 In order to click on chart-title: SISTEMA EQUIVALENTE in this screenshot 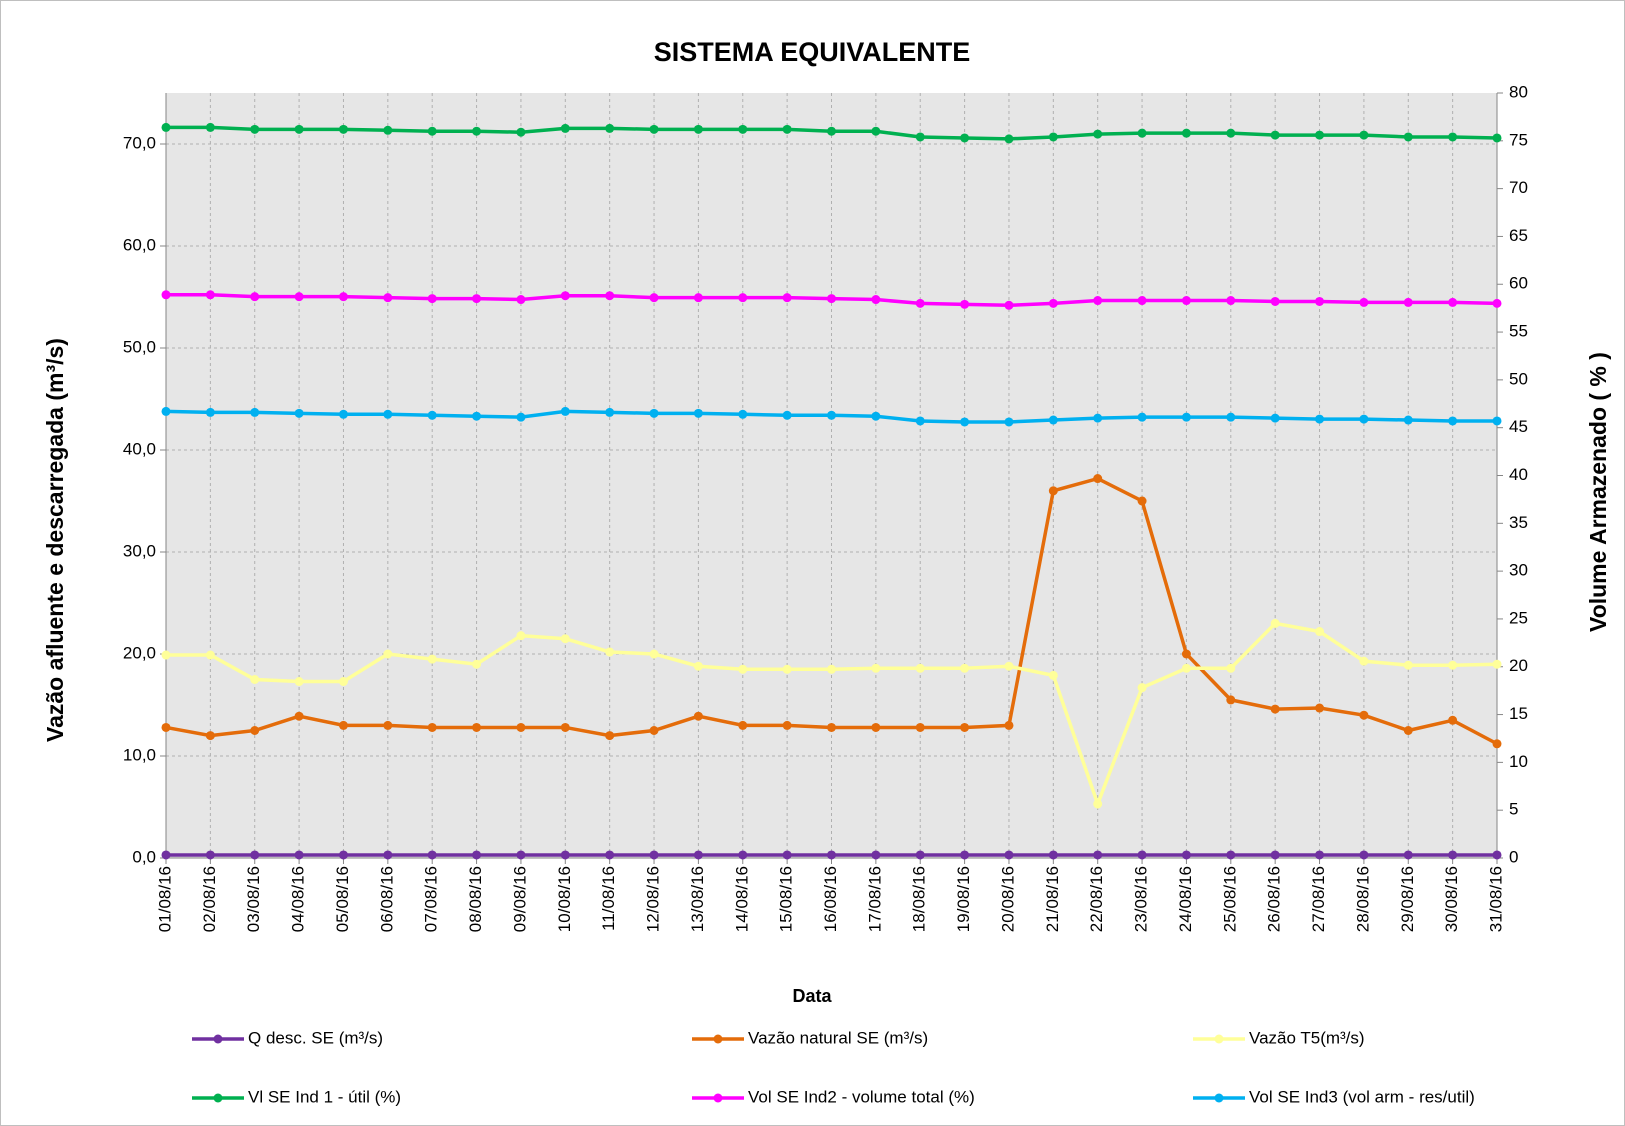, I will do `click(812, 52)`.